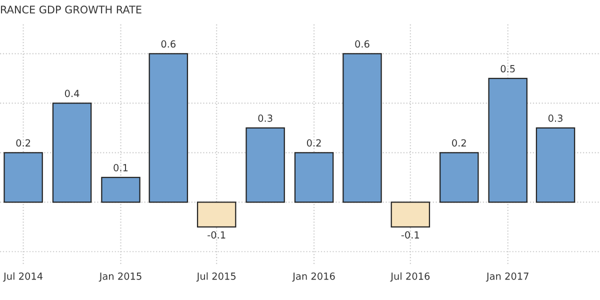  I want to click on data-label: 0.4, so click(72, 94).